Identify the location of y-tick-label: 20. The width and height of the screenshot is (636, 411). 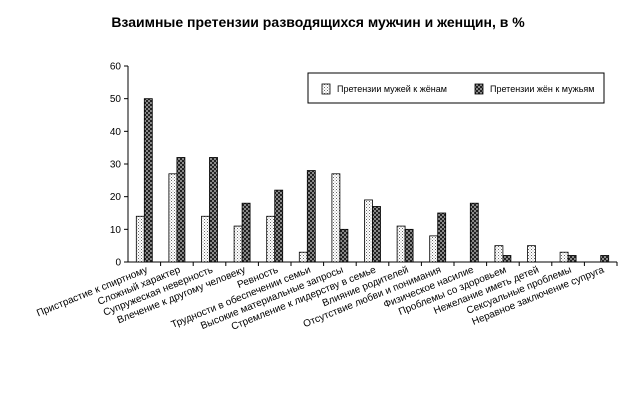
(116, 197).